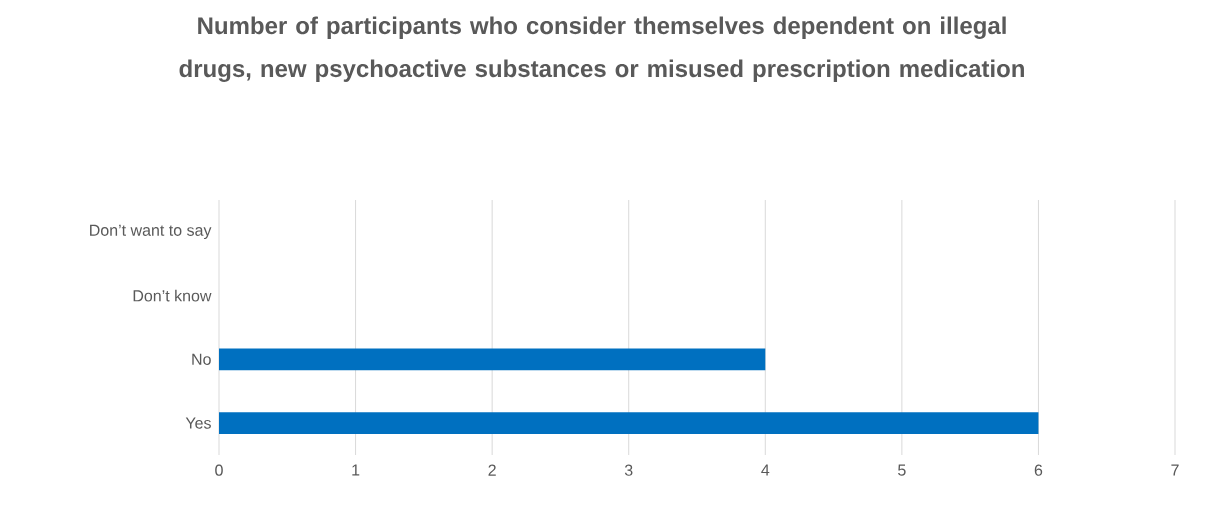 This screenshot has height=510, width=1205. What do you see at coordinates (1038, 470) in the screenshot?
I see `x-tick-label: 6` at bounding box center [1038, 470].